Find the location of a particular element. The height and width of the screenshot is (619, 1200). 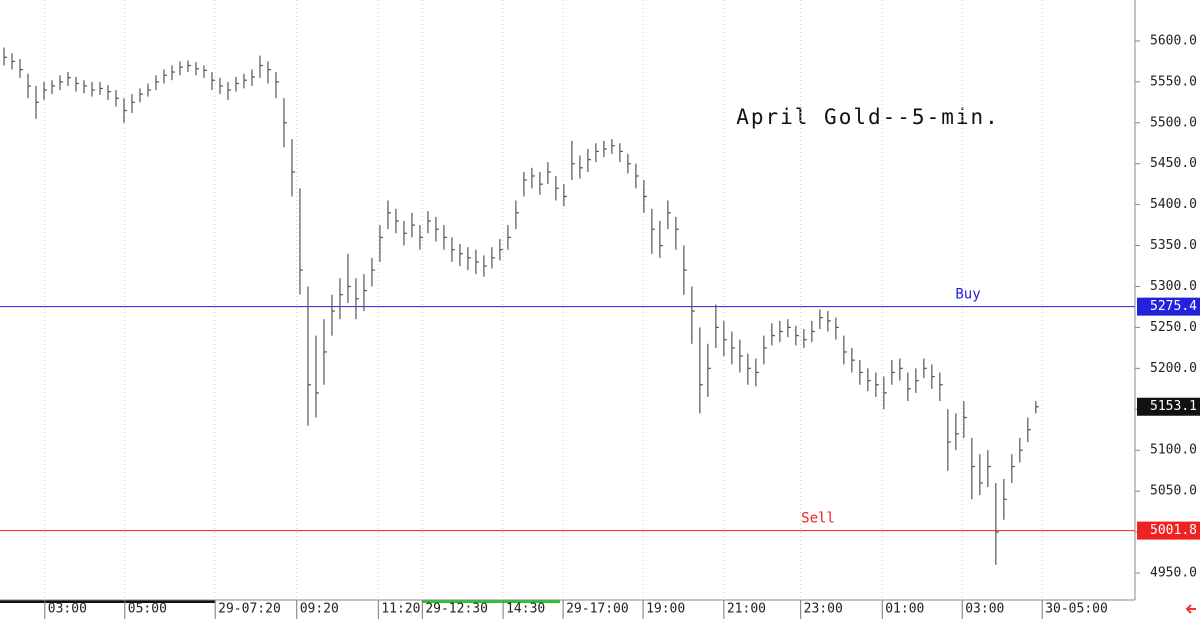

chart-title: April Gold--5-min. is located at coordinates (868, 117).